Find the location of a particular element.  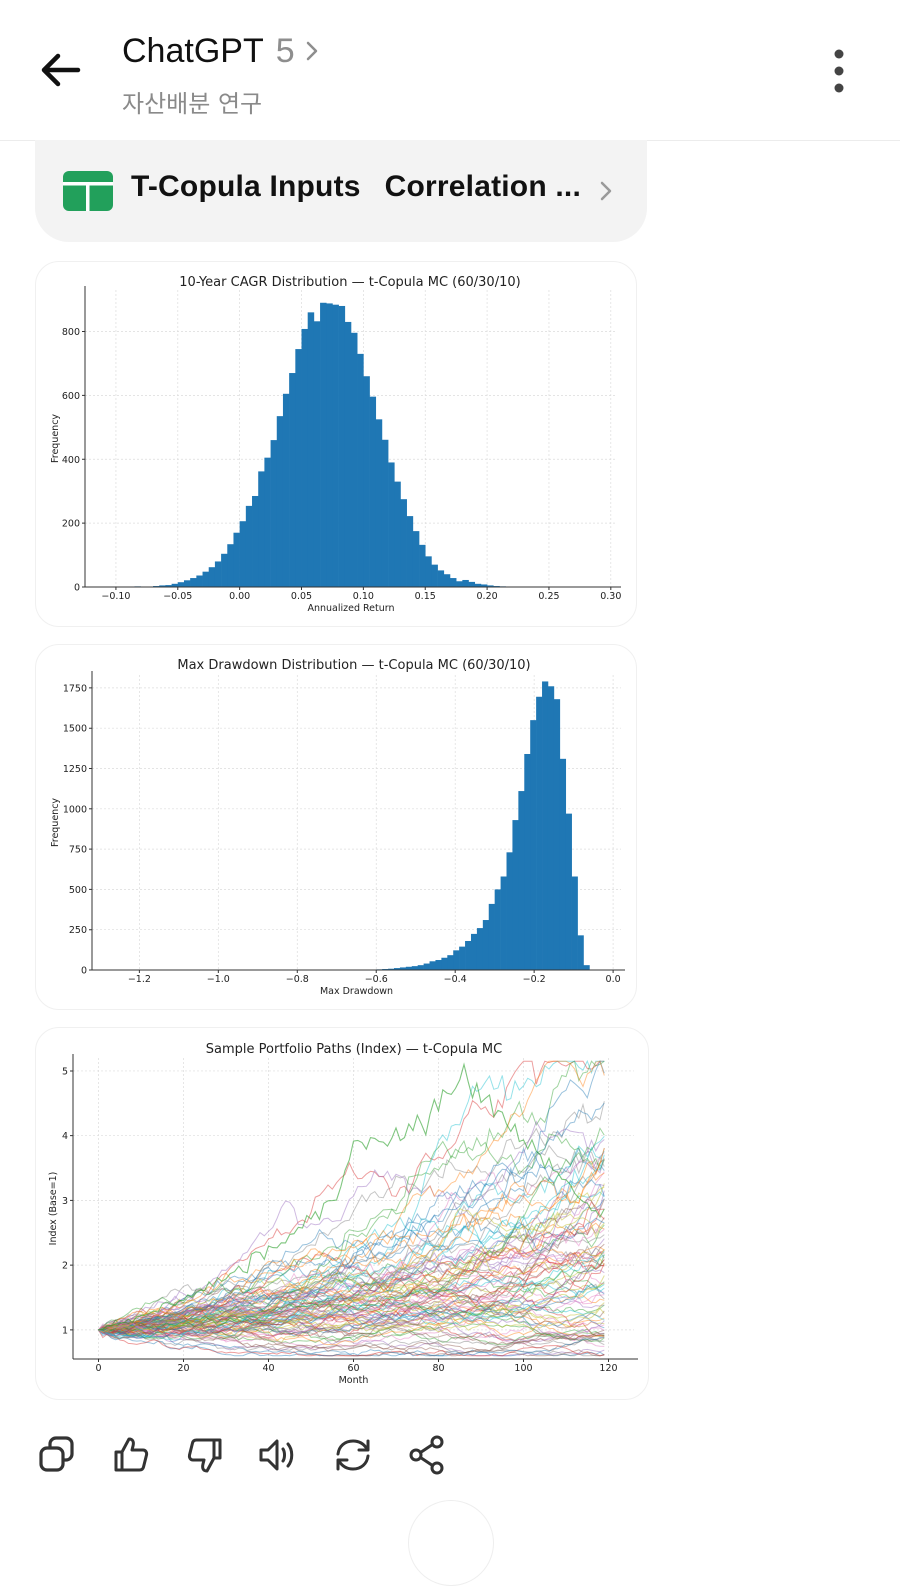

x-tick-label: 0.20 is located at coordinates (487, 596).